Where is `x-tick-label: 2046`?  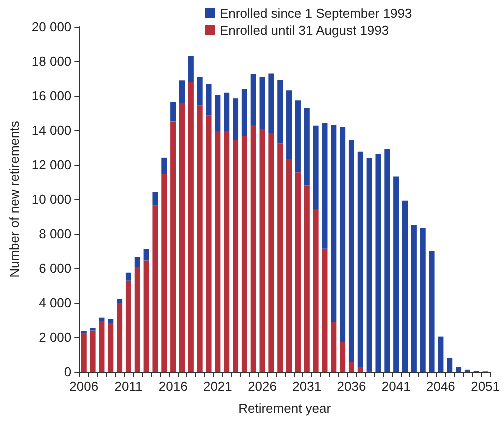
x-tick-label: 2046 is located at coordinates (441, 386).